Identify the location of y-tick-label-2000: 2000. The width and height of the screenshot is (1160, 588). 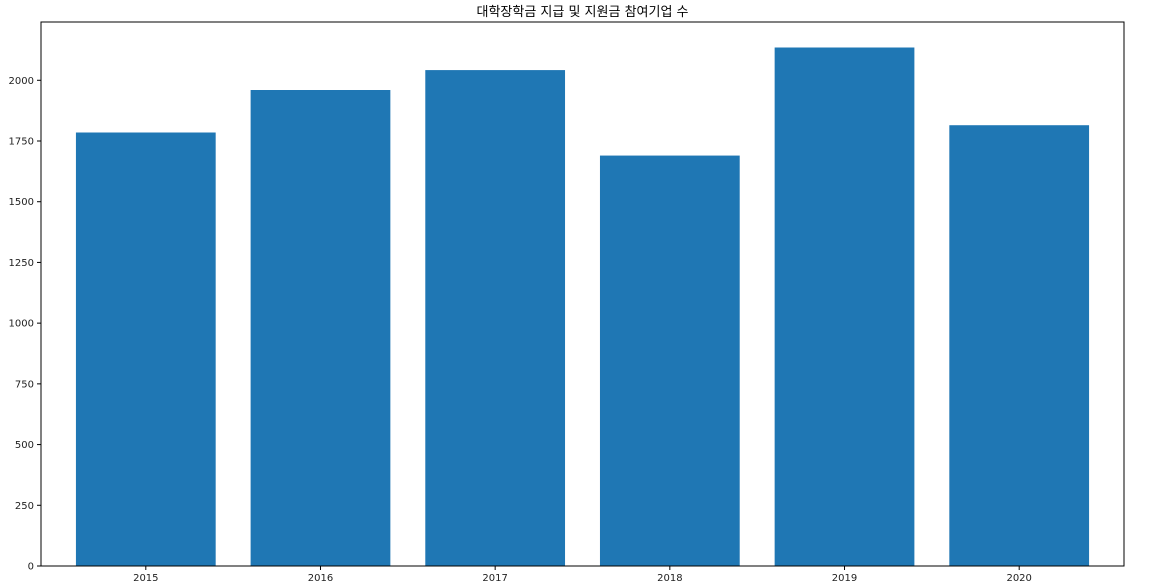
(21, 81).